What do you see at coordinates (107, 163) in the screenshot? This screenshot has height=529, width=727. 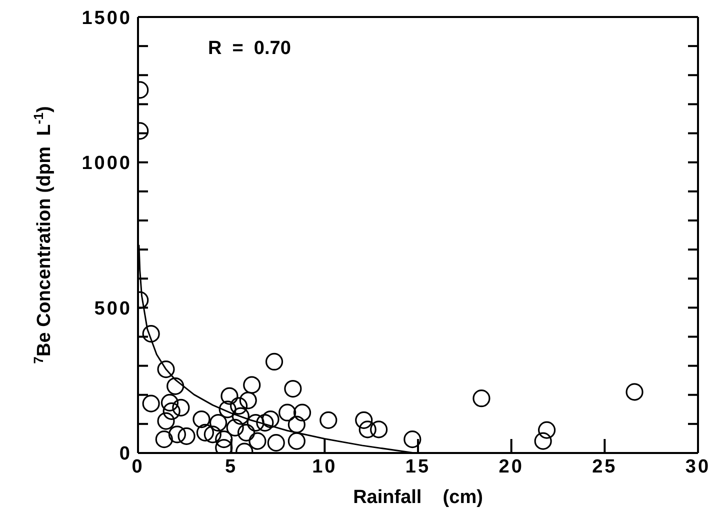 I see `y-tick-label: 1000` at bounding box center [107, 163].